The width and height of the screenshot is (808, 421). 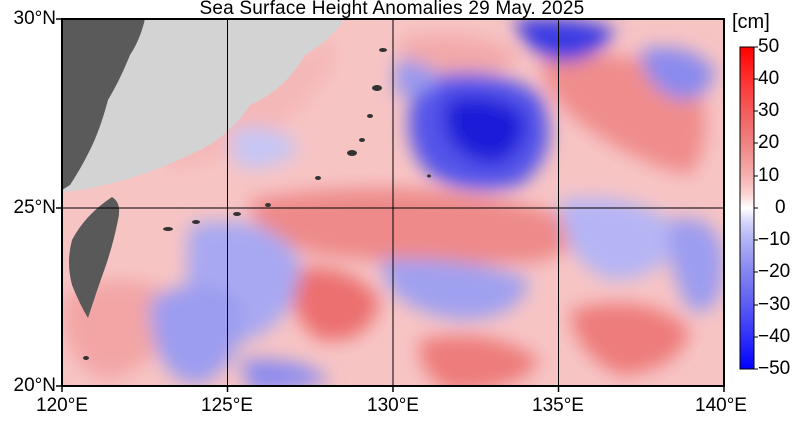 I want to click on colorbar-tick-label: 0, so click(x=780, y=207).